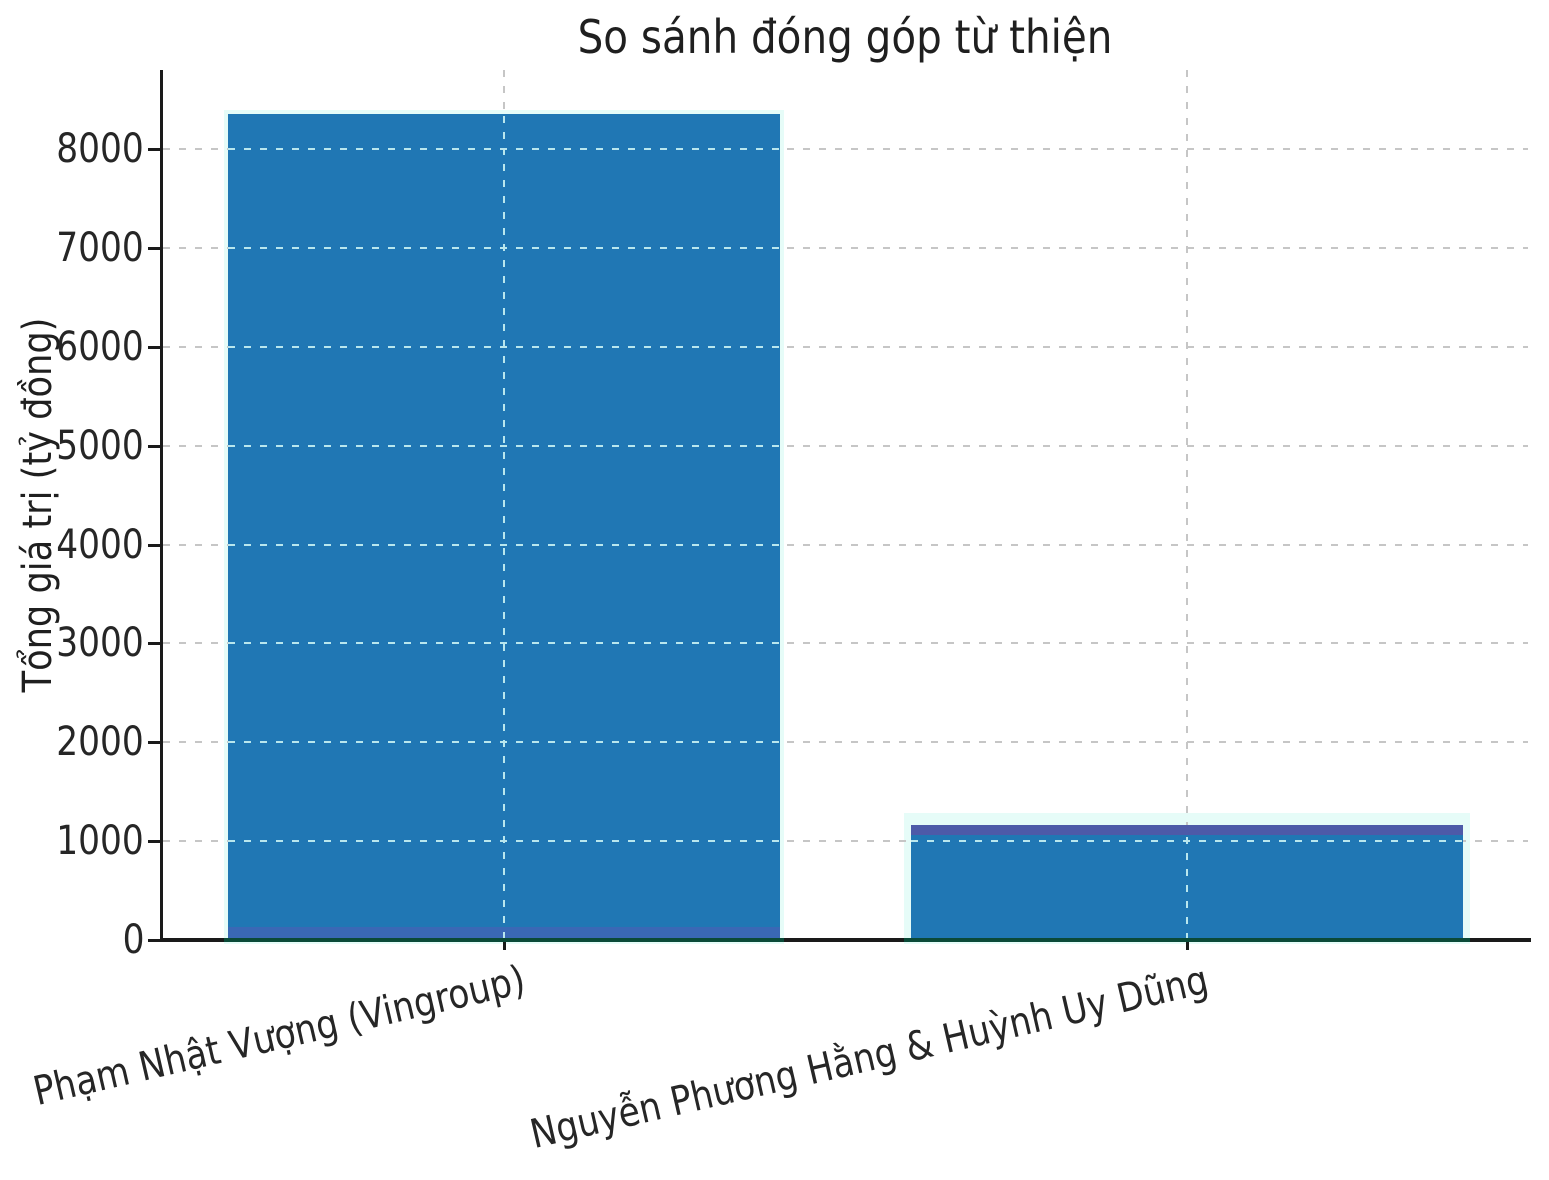  I want to click on y-tick-label: 7000, so click(100, 247).